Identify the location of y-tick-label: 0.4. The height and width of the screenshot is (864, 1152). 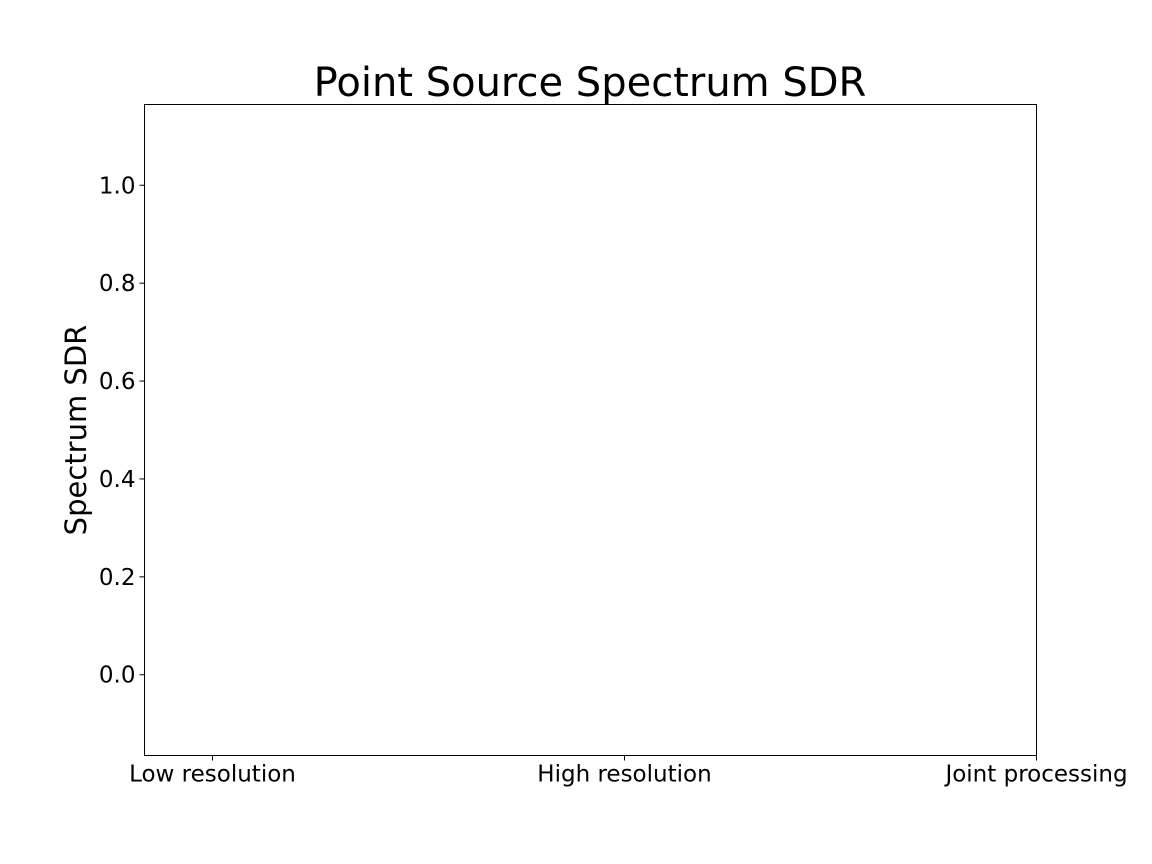
(117, 480).